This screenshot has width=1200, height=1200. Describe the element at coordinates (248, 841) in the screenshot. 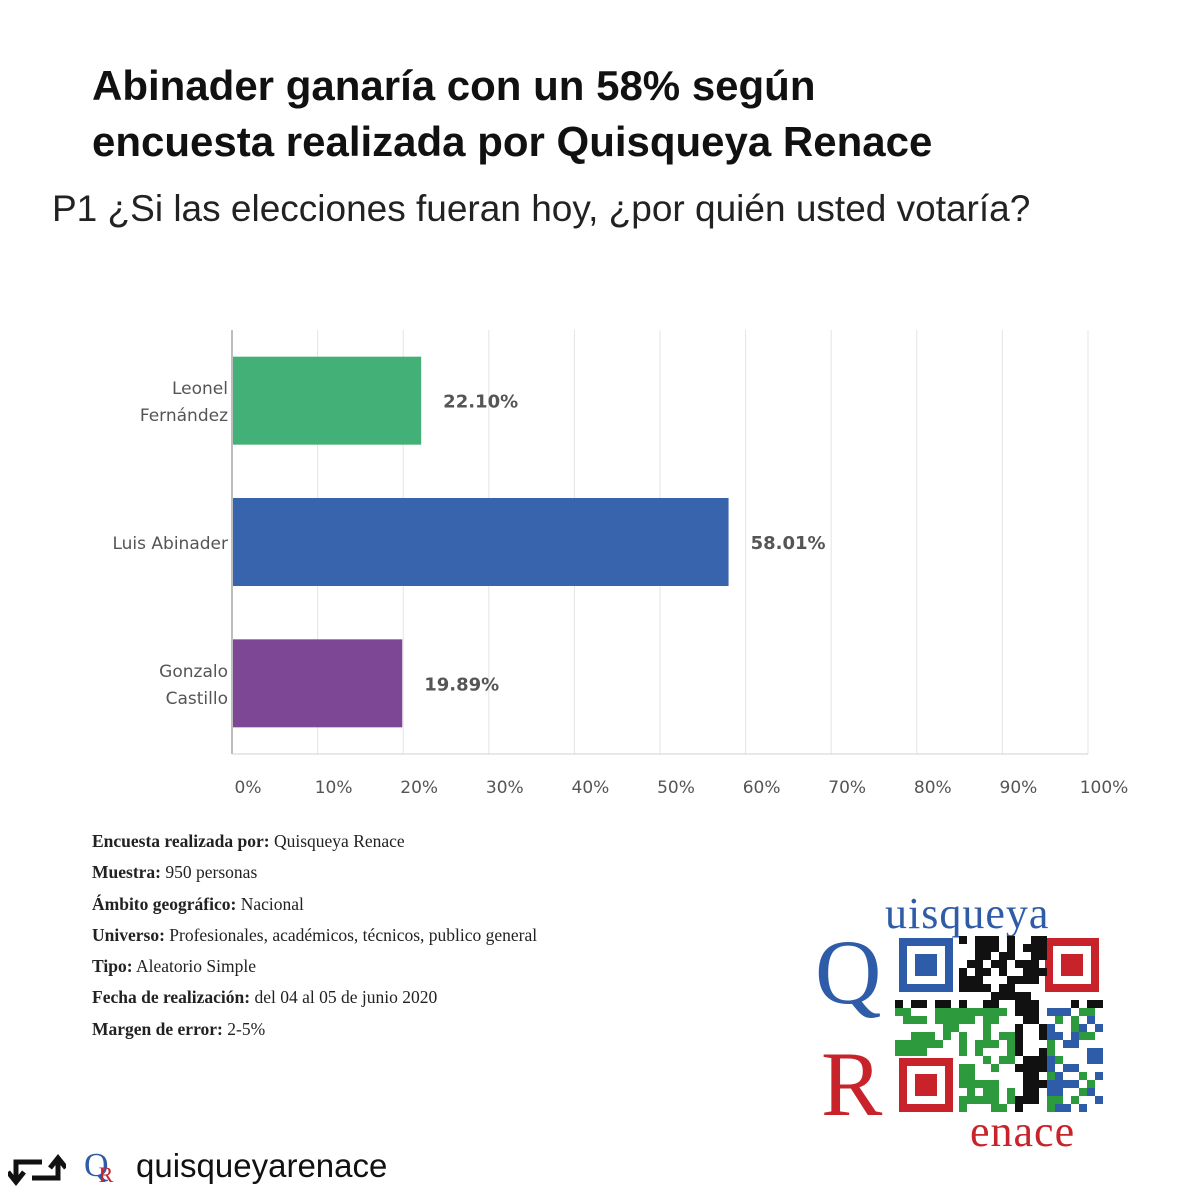

I see `detail-row-pollster: Encuesta realizada por: Quisqueya Renace` at that location.